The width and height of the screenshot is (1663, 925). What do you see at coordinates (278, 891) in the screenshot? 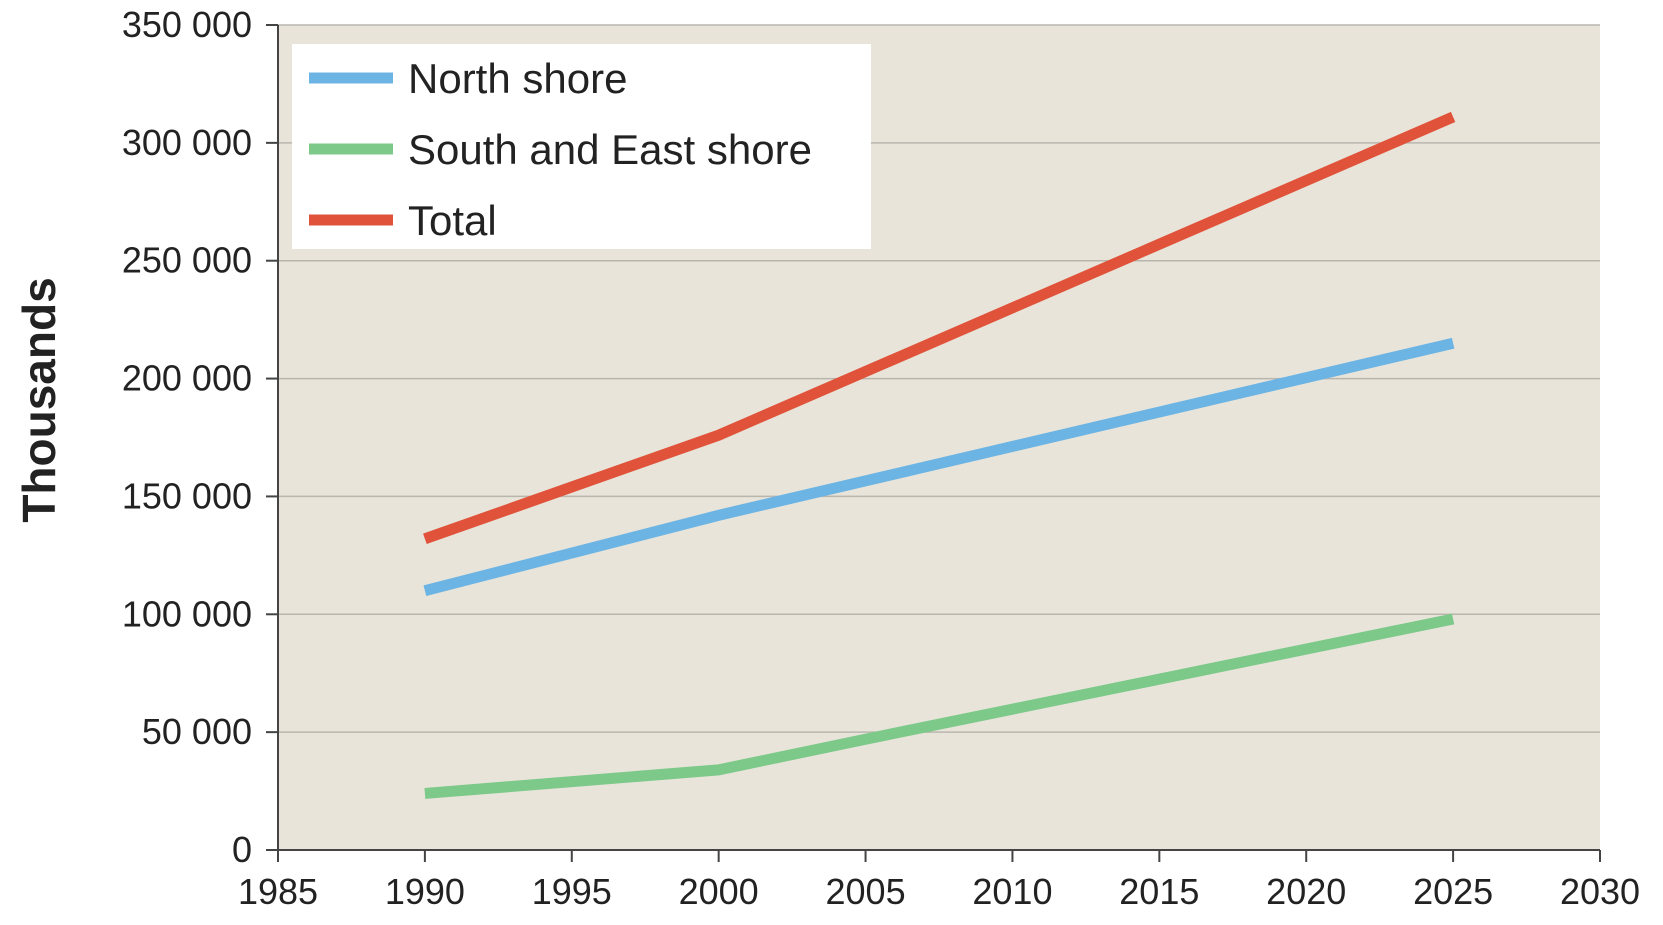
I see `x-tick-label: 1985` at bounding box center [278, 891].